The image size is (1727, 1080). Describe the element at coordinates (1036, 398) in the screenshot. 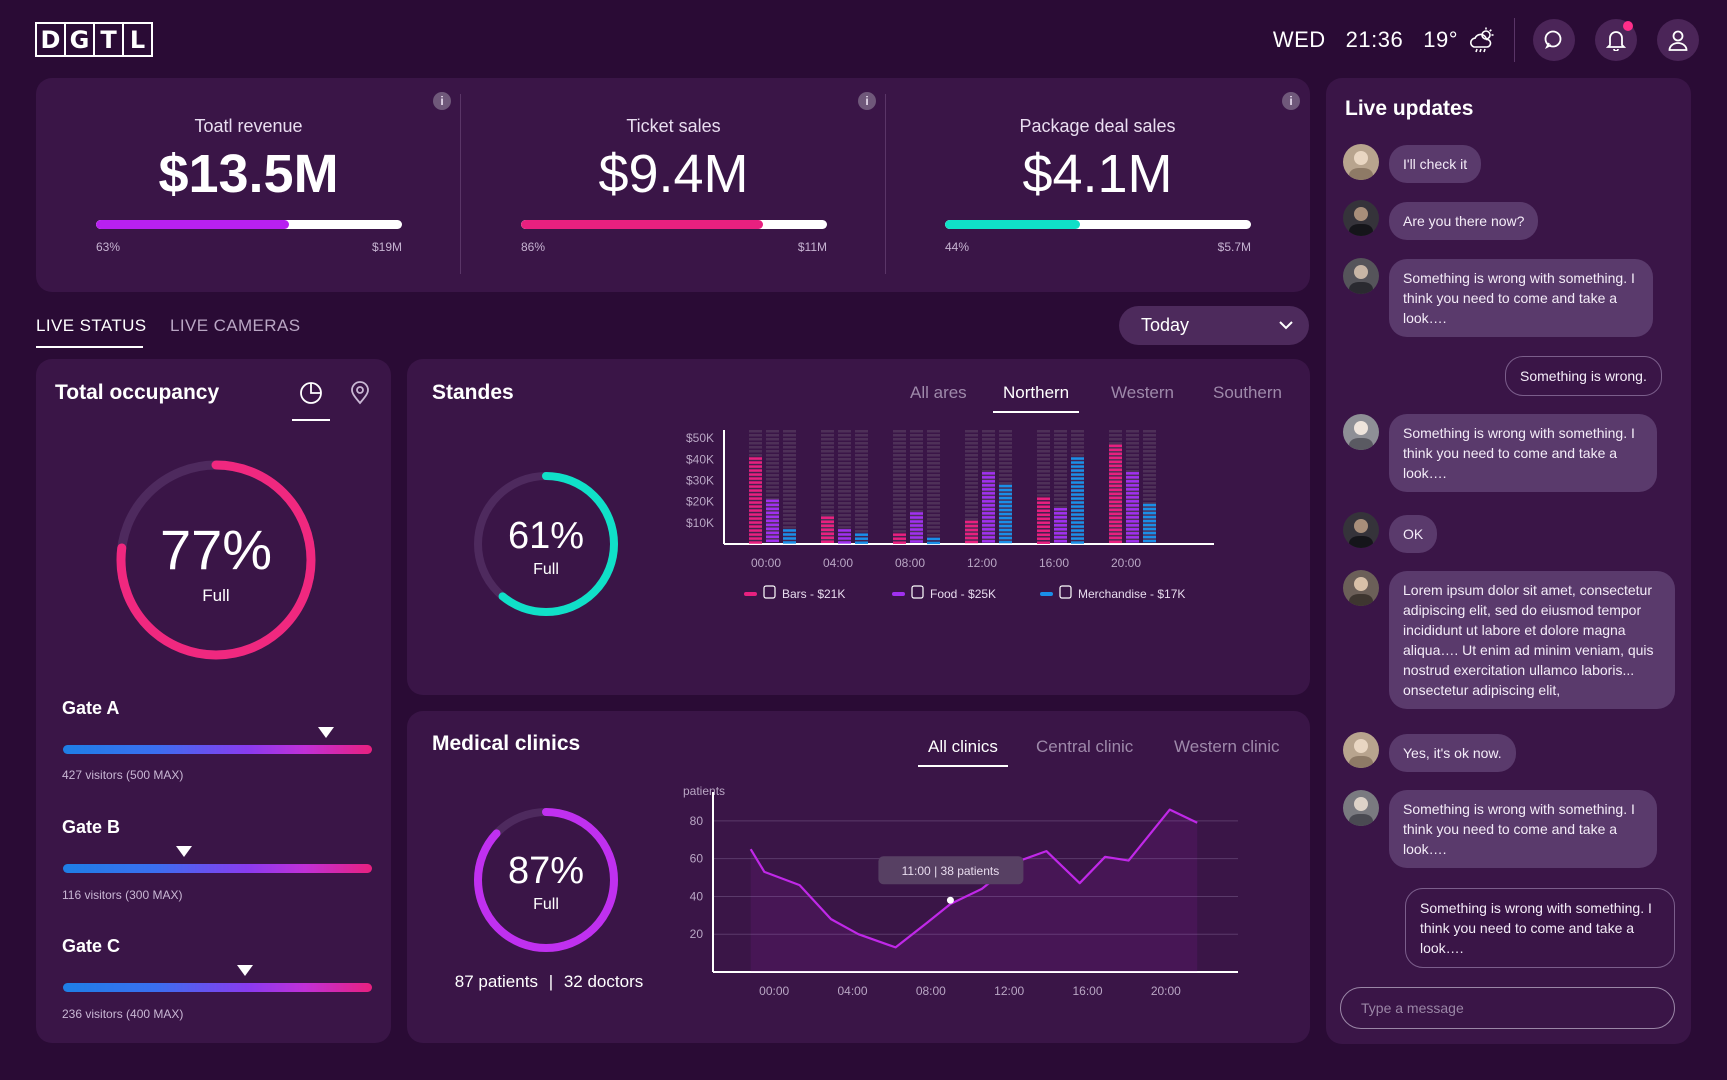

I see `stands-filter-northern: Northern` at that location.